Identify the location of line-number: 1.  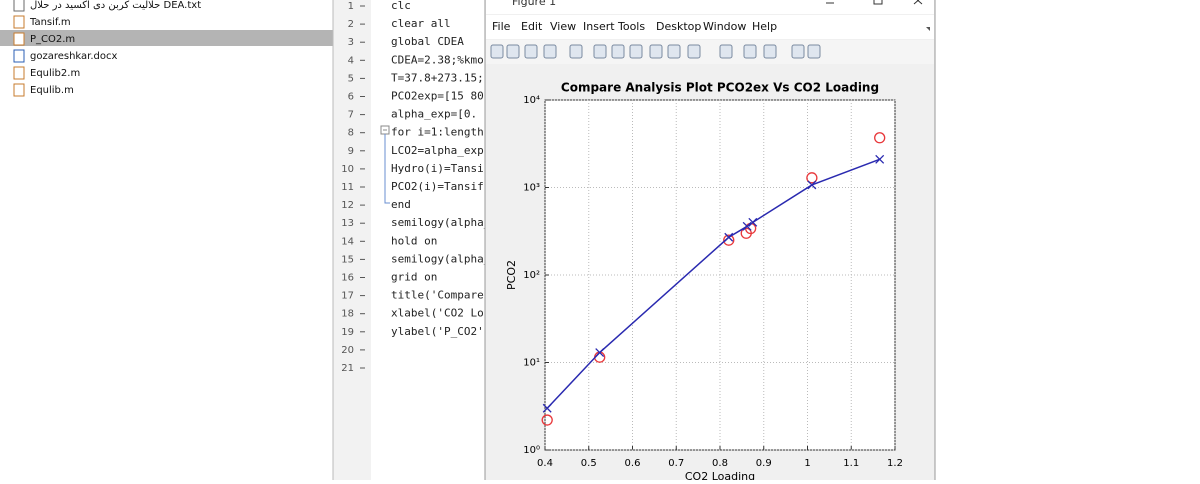
(351, 6).